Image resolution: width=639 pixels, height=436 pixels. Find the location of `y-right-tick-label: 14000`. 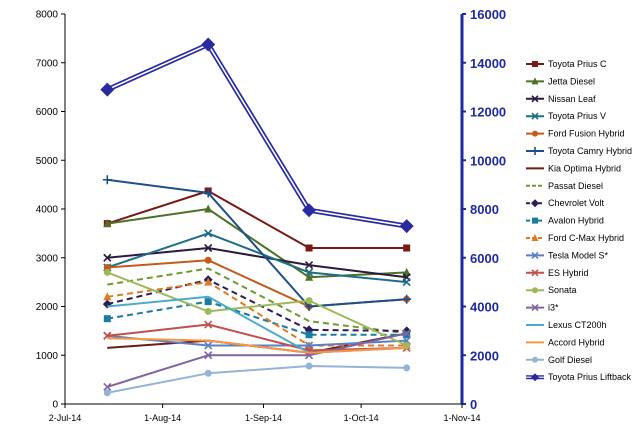

y-right-tick-label: 14000 is located at coordinates (488, 63).